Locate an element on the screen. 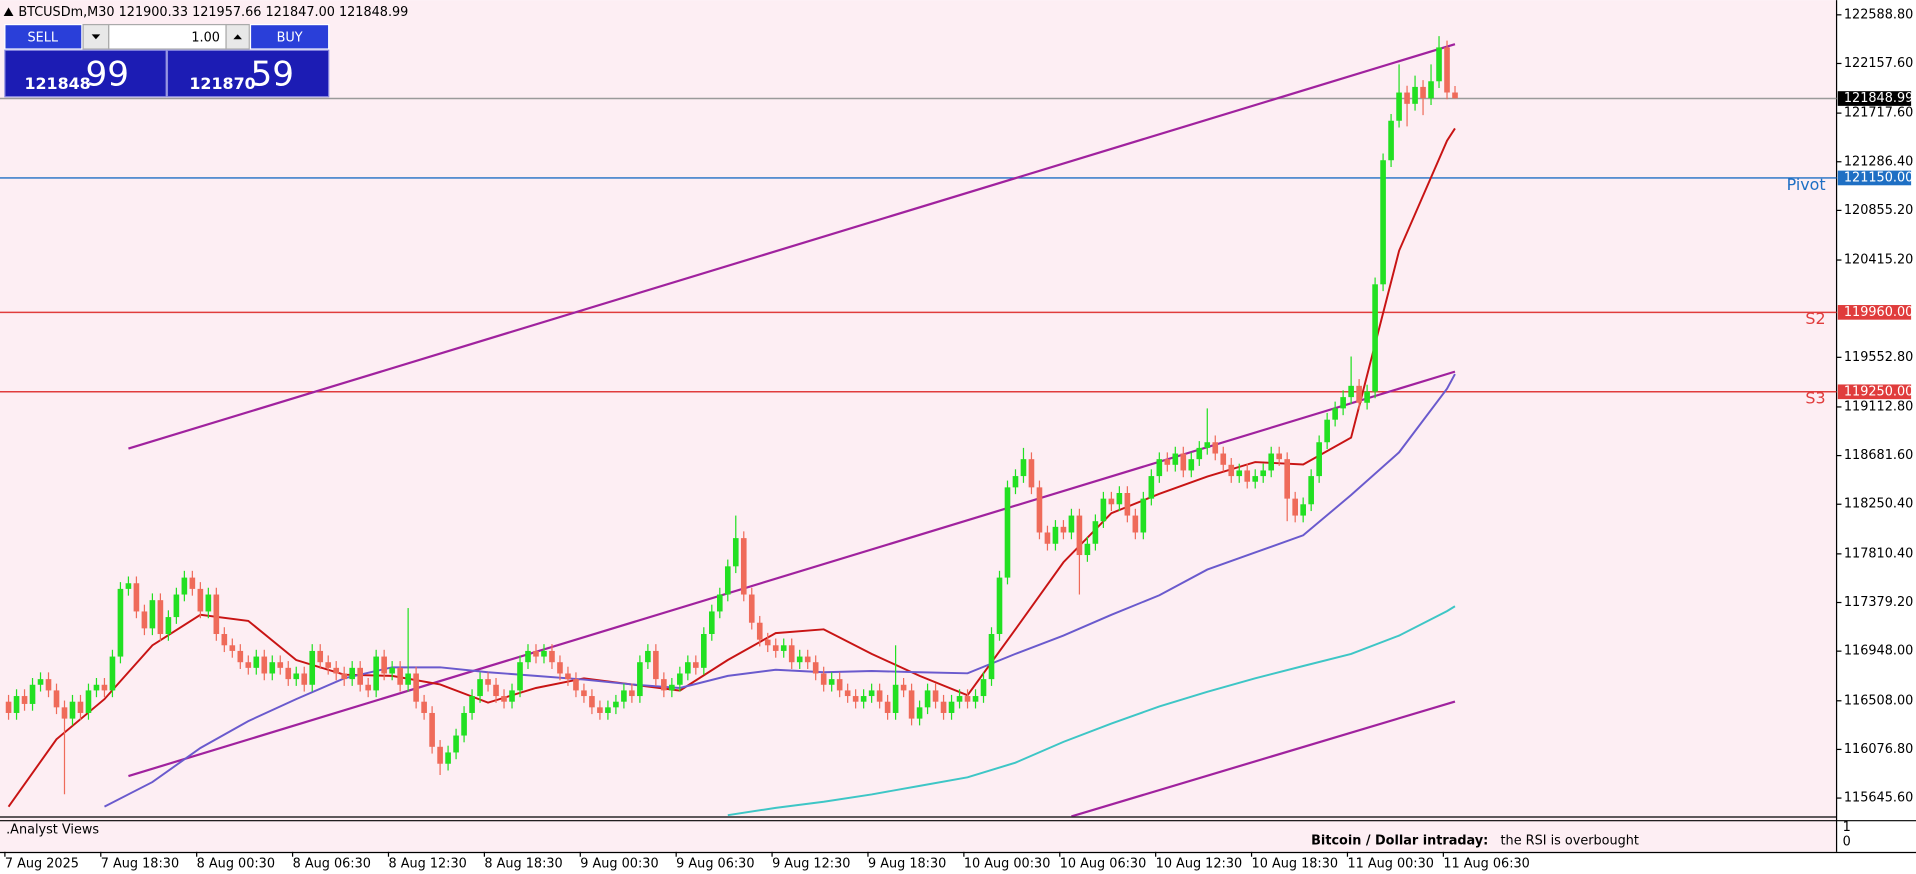 This screenshot has height=874, width=1916. level-badge-label: 119960.00 is located at coordinates (1878, 312).